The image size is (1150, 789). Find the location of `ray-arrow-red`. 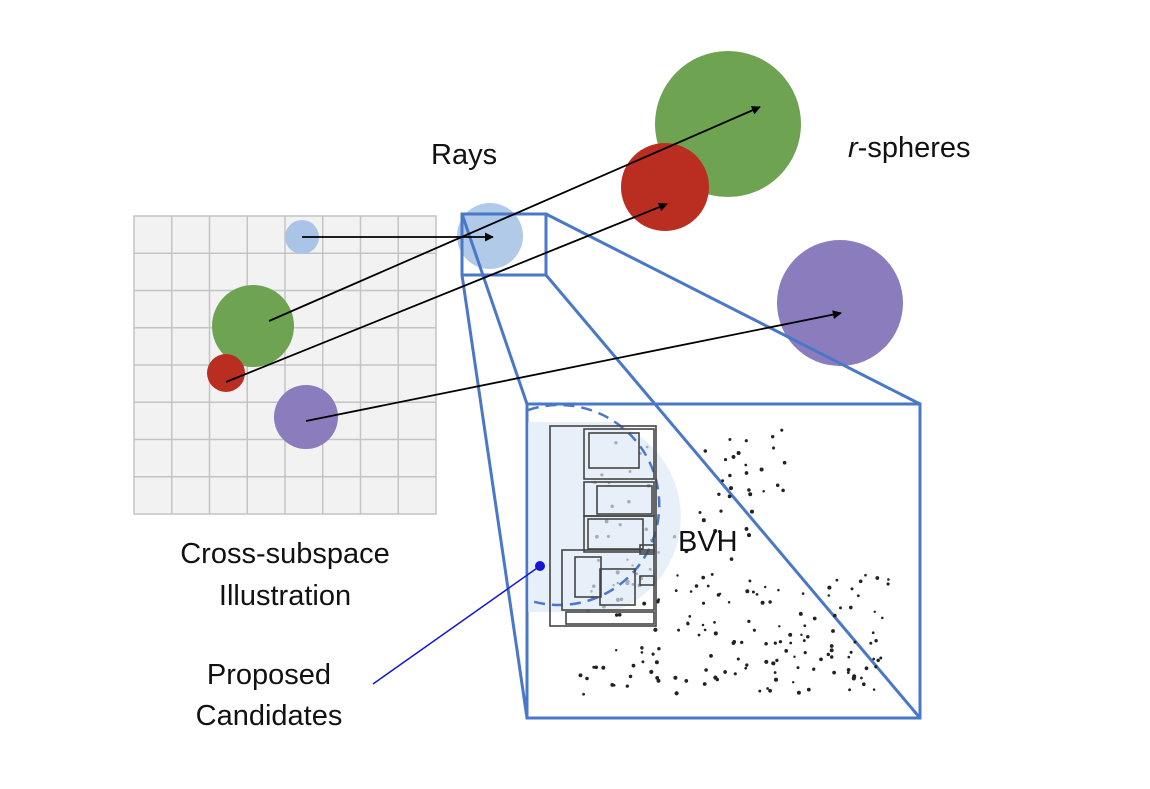

ray-arrow-red is located at coordinates (446, 292).